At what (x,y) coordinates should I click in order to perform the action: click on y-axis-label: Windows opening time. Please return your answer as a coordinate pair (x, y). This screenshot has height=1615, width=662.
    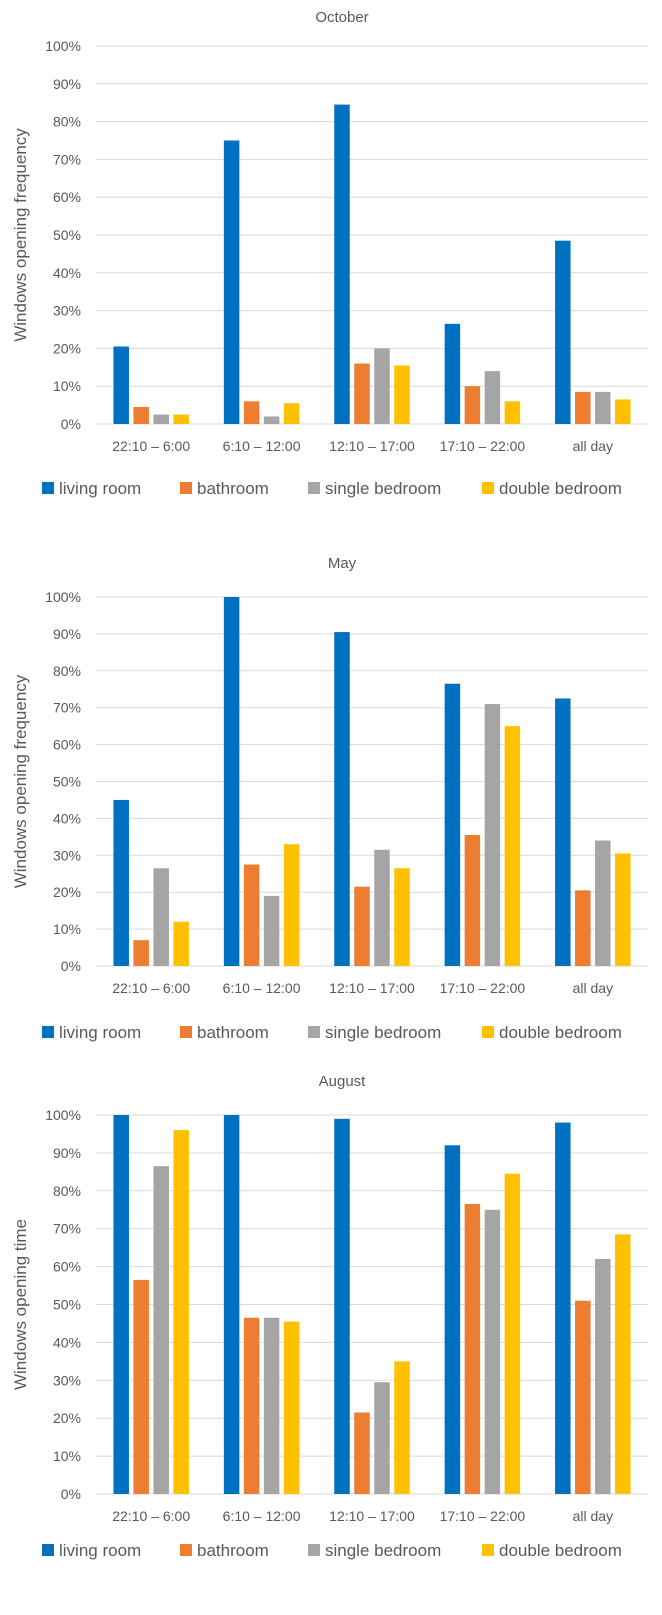
    Looking at the image, I should click on (20, 1304).